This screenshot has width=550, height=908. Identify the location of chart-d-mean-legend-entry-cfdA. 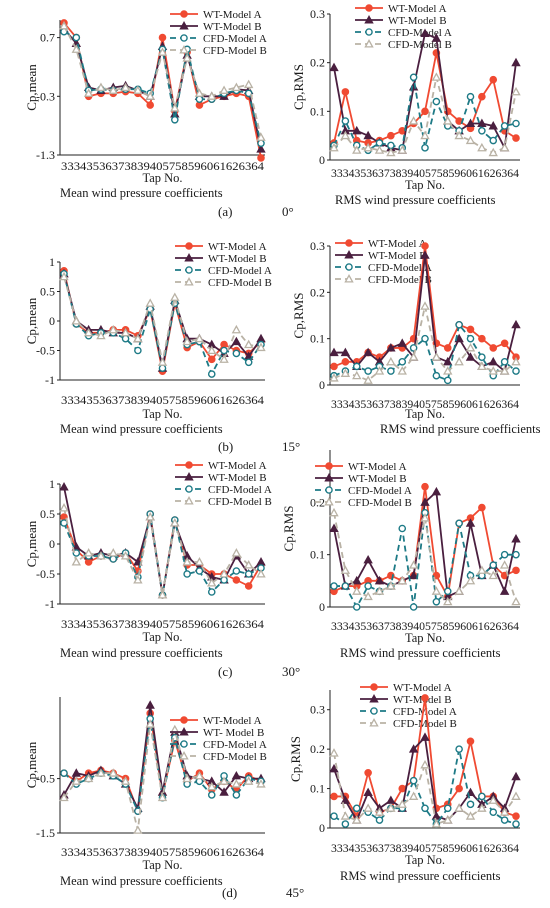
(184, 744).